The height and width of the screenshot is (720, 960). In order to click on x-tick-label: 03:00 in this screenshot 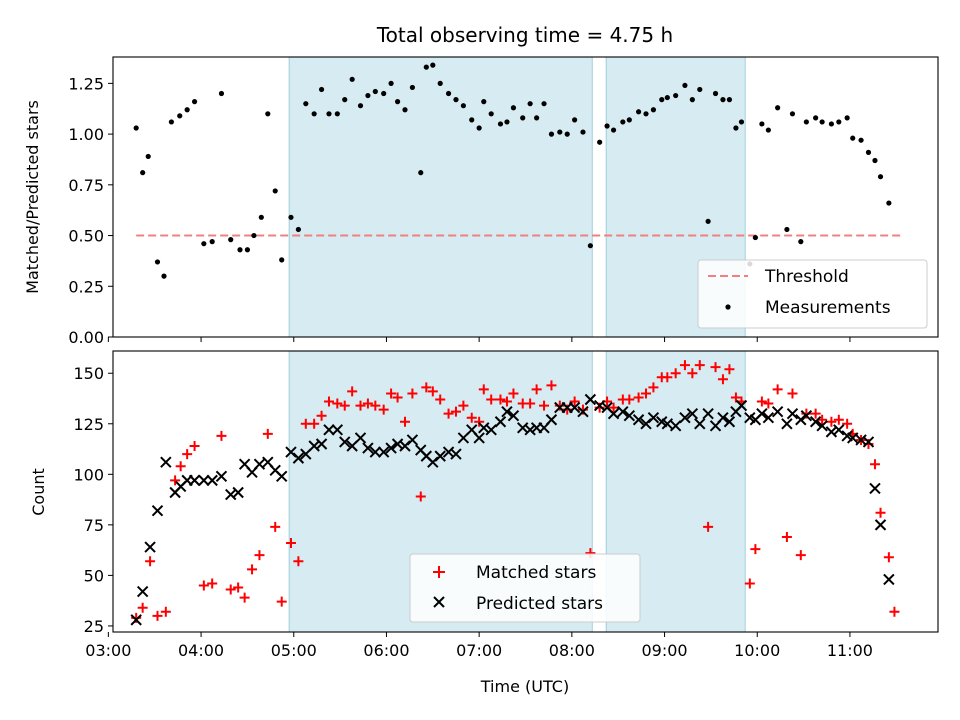, I will do `click(108, 650)`.